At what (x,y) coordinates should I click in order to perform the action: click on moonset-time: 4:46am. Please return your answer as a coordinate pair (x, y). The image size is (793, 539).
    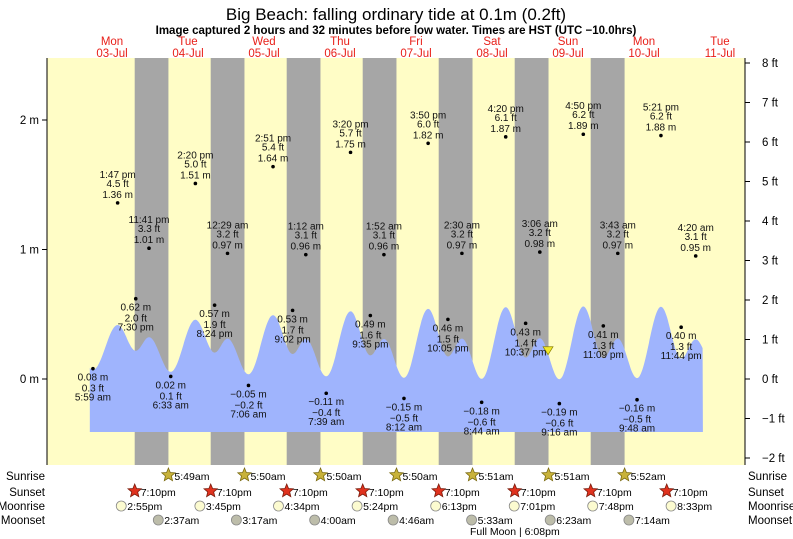
    Looking at the image, I should click on (416, 521).